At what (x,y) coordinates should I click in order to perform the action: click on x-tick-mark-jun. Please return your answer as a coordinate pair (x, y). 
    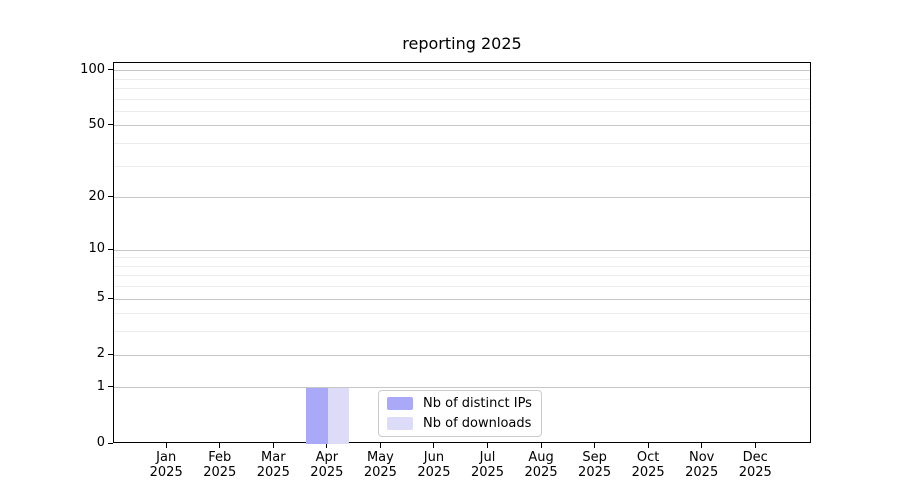
    Looking at the image, I should click on (434, 445).